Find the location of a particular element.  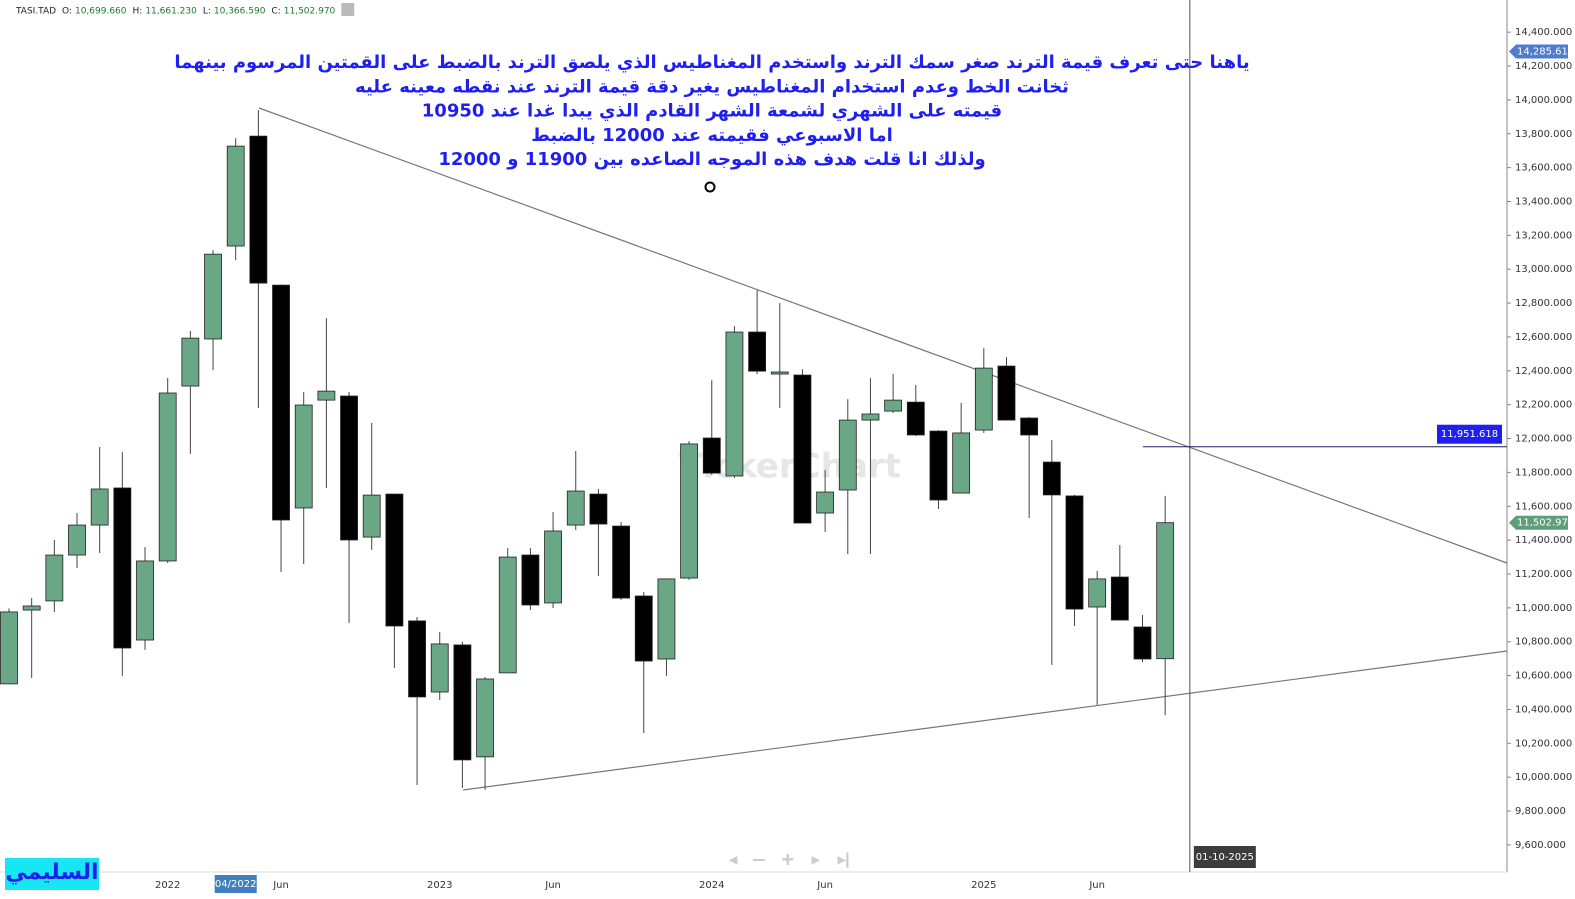

y-tick-label: 10,600.000 is located at coordinates (1543, 676).